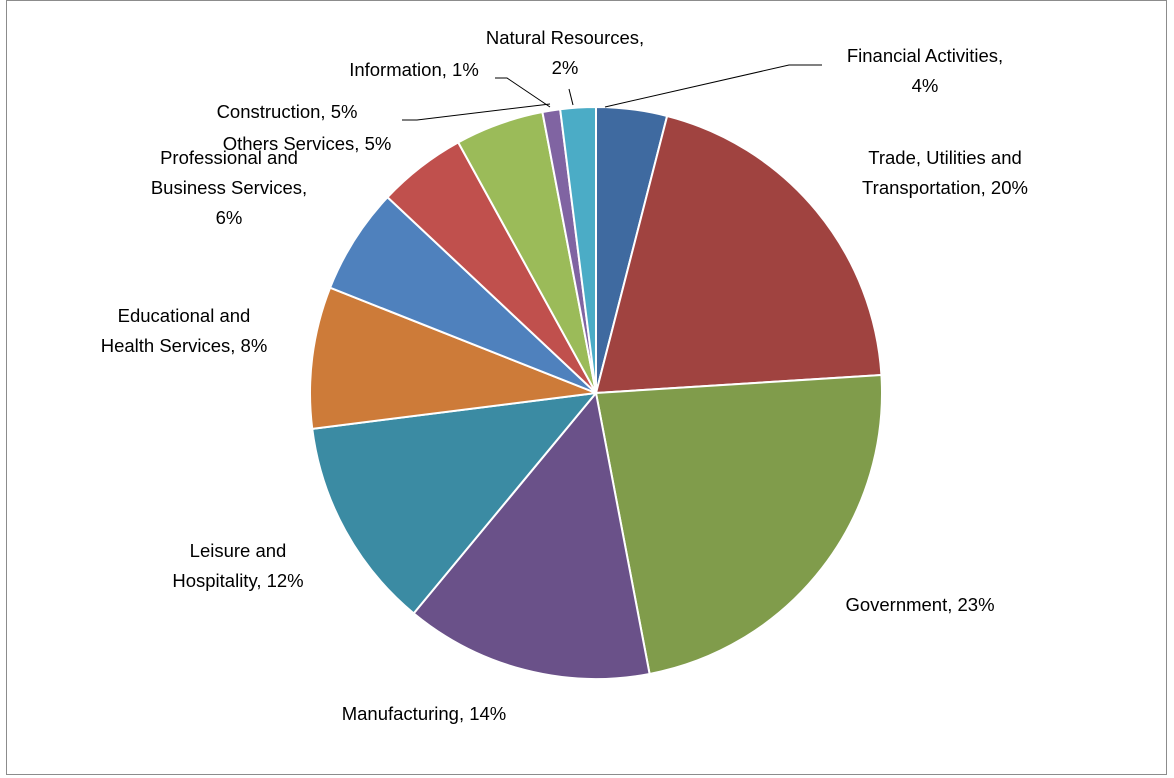 The image size is (1174, 778). Describe the element at coordinates (945, 157) in the screenshot. I see `slice-label-line: Trade, Utilities and` at that location.